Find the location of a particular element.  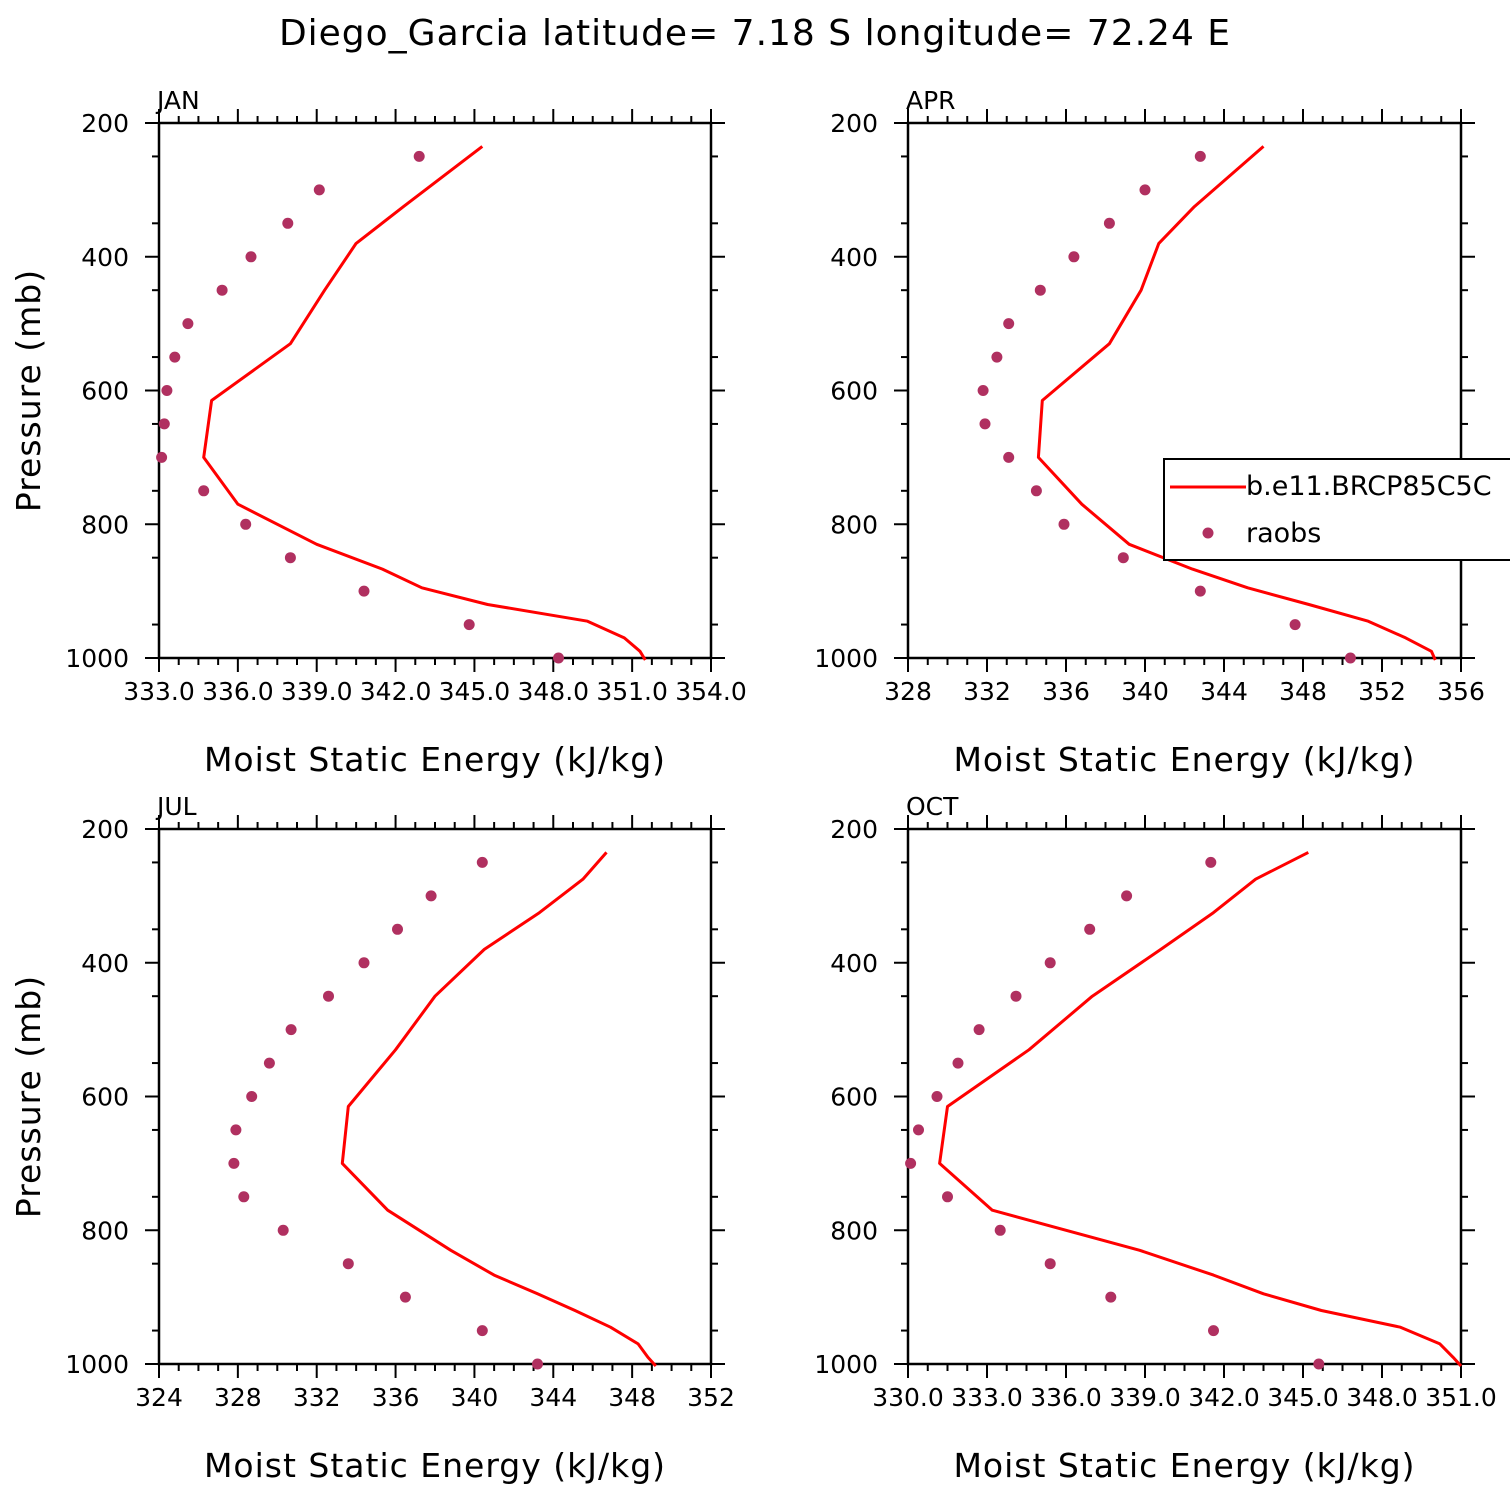

legend-dot-swatch is located at coordinates (1208, 533).